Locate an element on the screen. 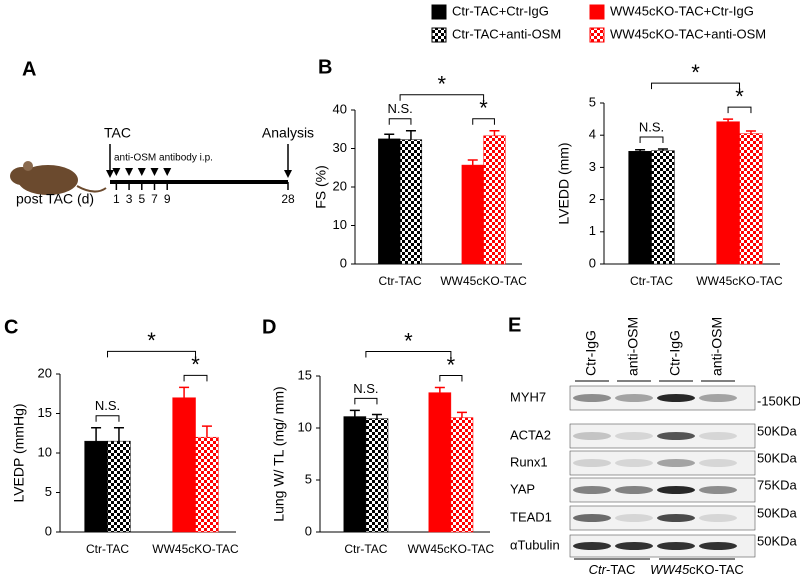 The image size is (800, 580). timeline-label: post TAC (d) is located at coordinates (55, 199).